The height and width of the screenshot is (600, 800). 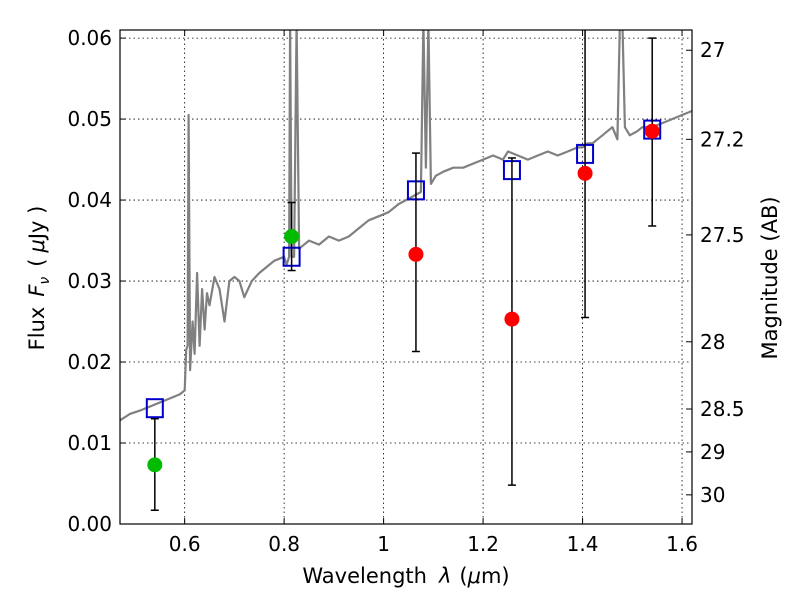 I want to click on y2-tick-label: 28.5, so click(x=722, y=409).